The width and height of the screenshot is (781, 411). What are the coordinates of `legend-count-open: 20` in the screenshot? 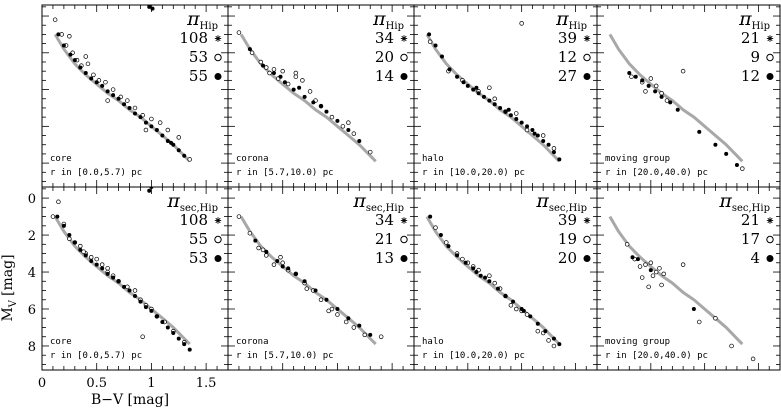 It's located at (384, 57).